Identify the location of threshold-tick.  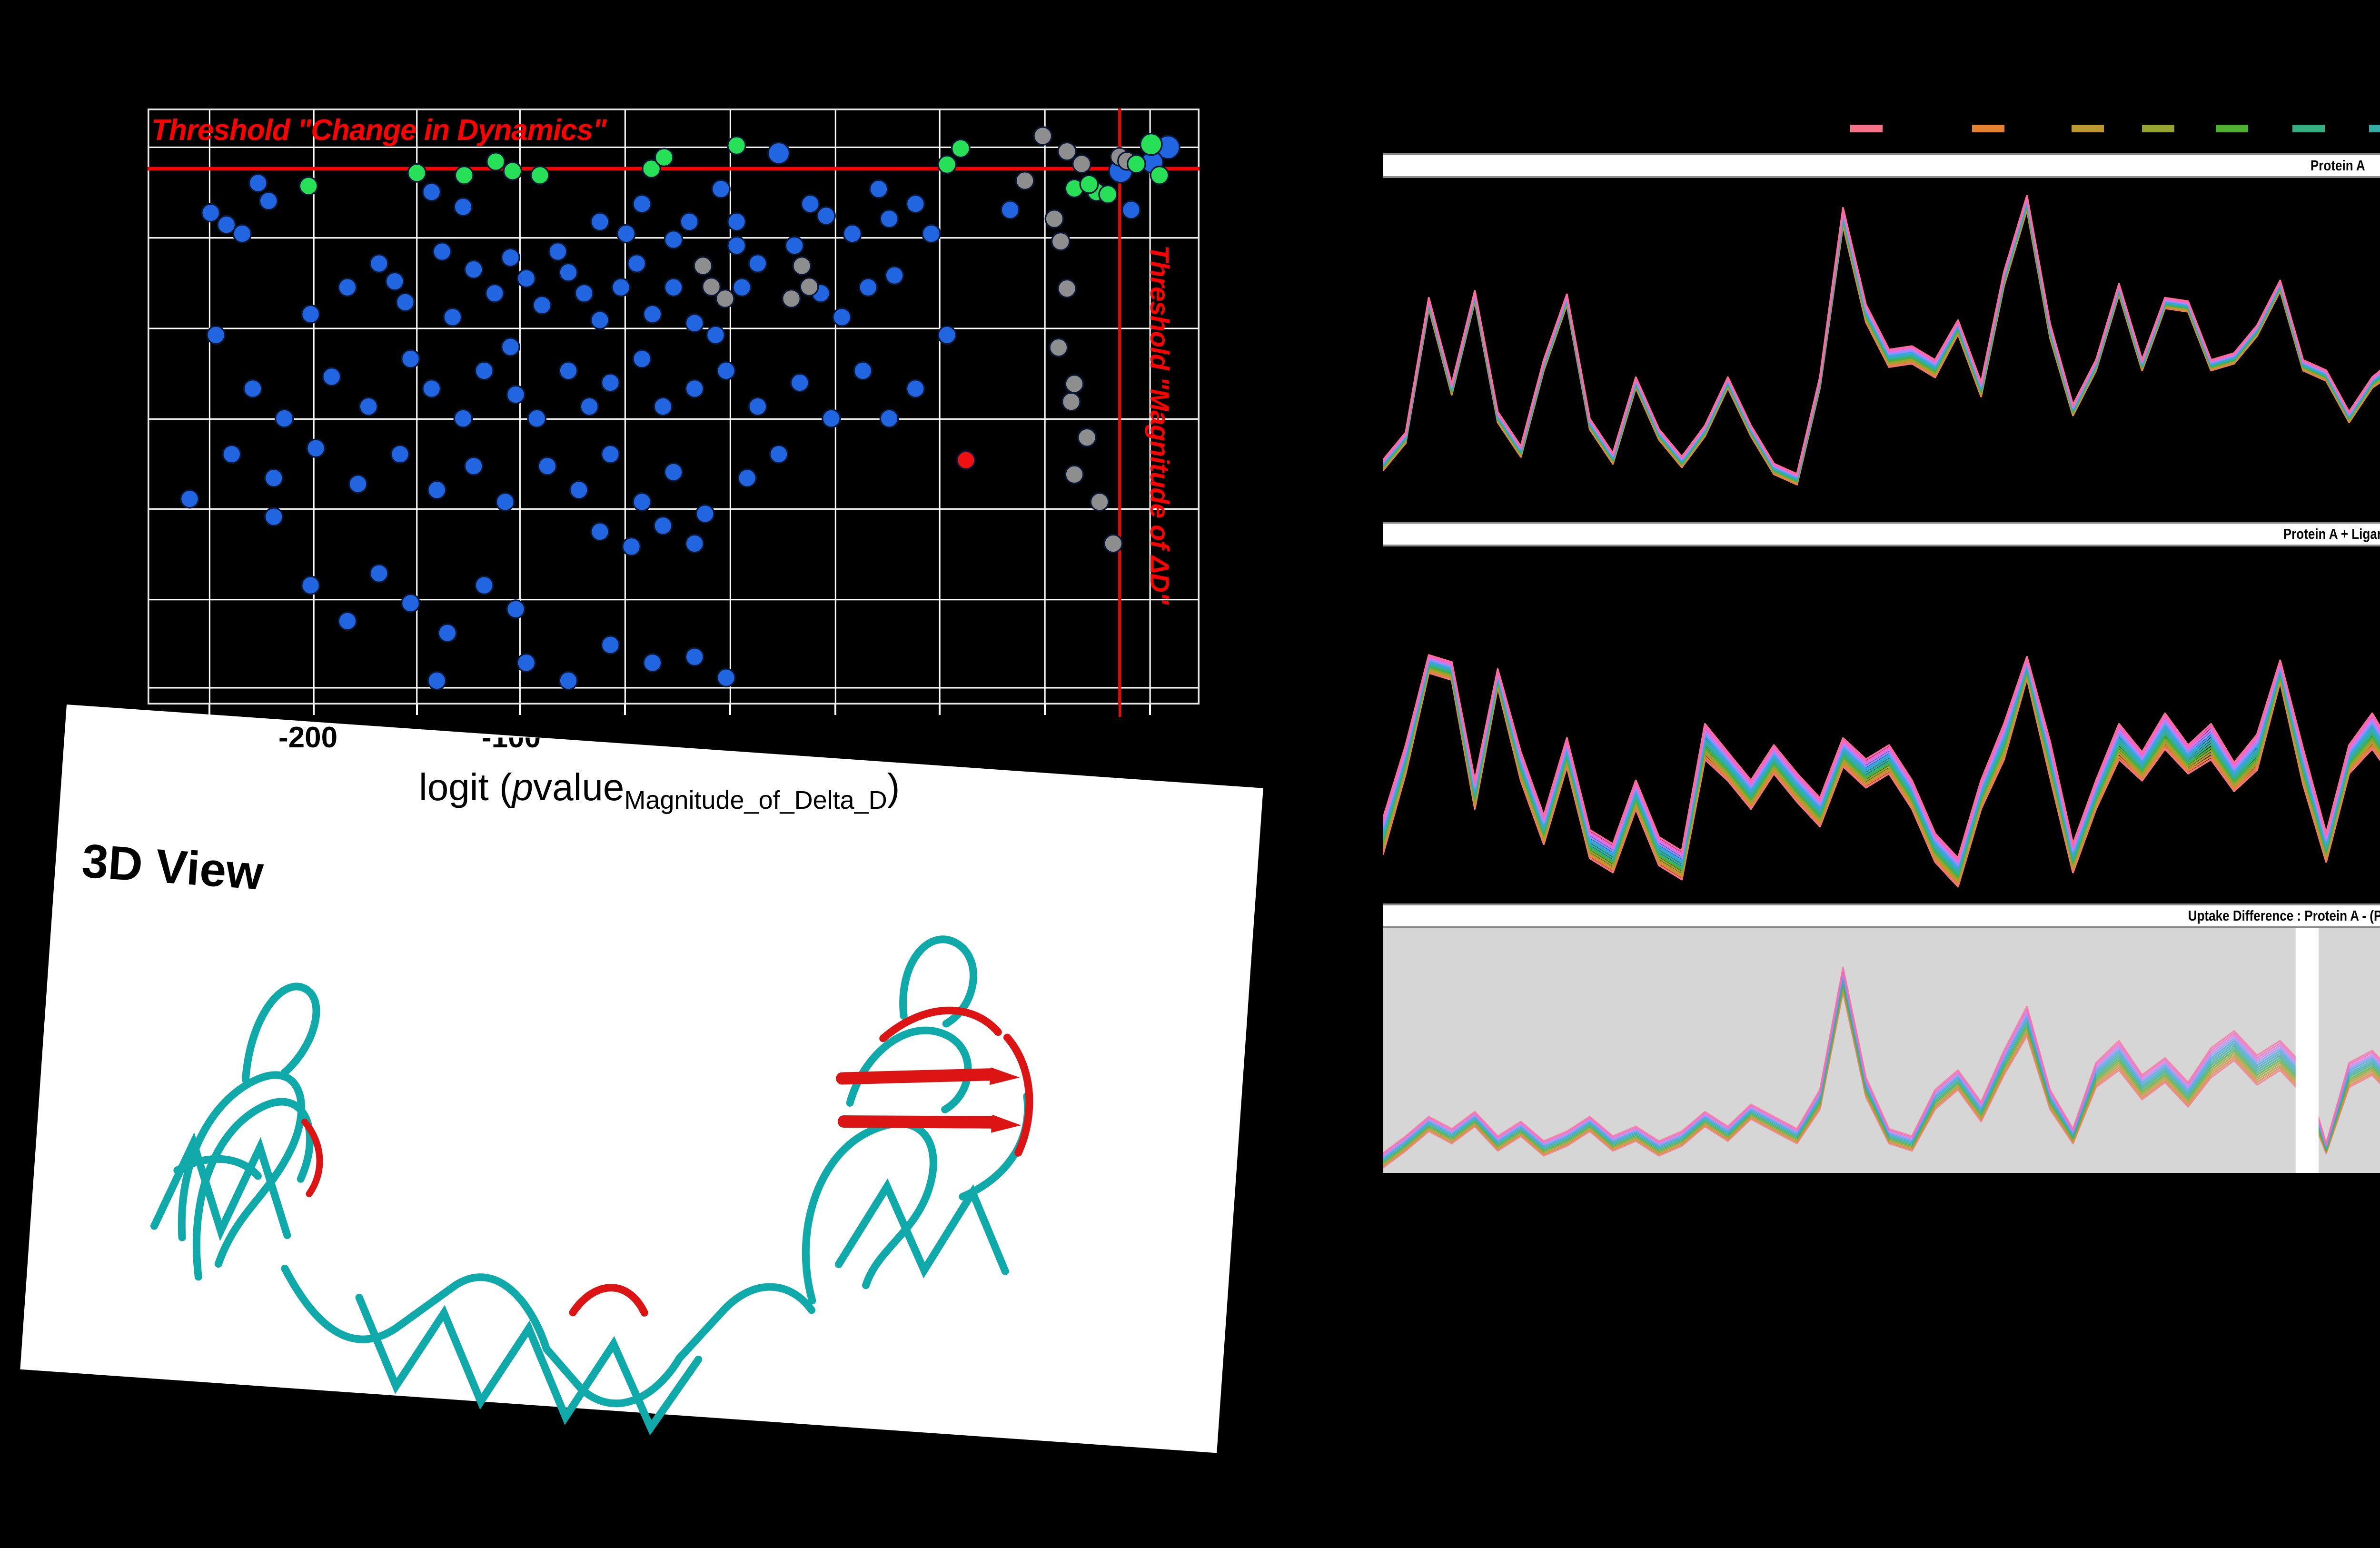
(1120, 711).